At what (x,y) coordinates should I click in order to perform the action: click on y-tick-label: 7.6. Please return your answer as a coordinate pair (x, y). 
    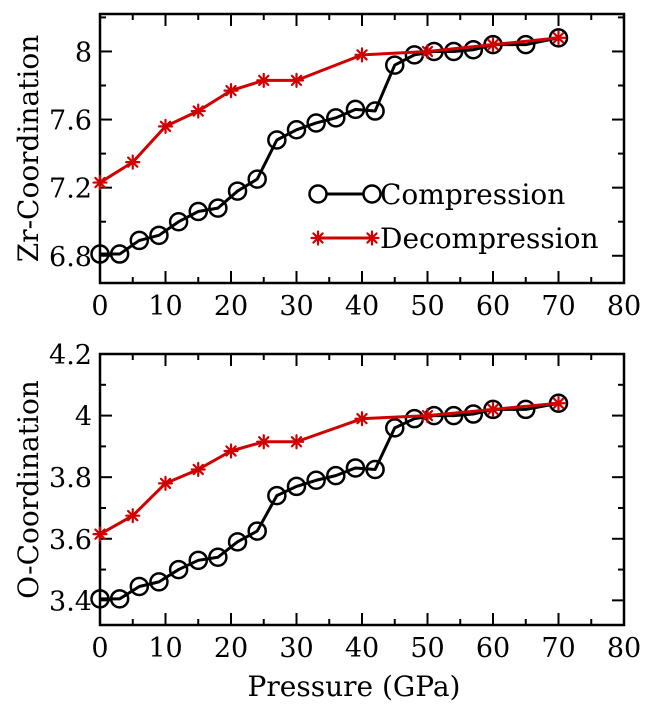
    Looking at the image, I should click on (70, 121).